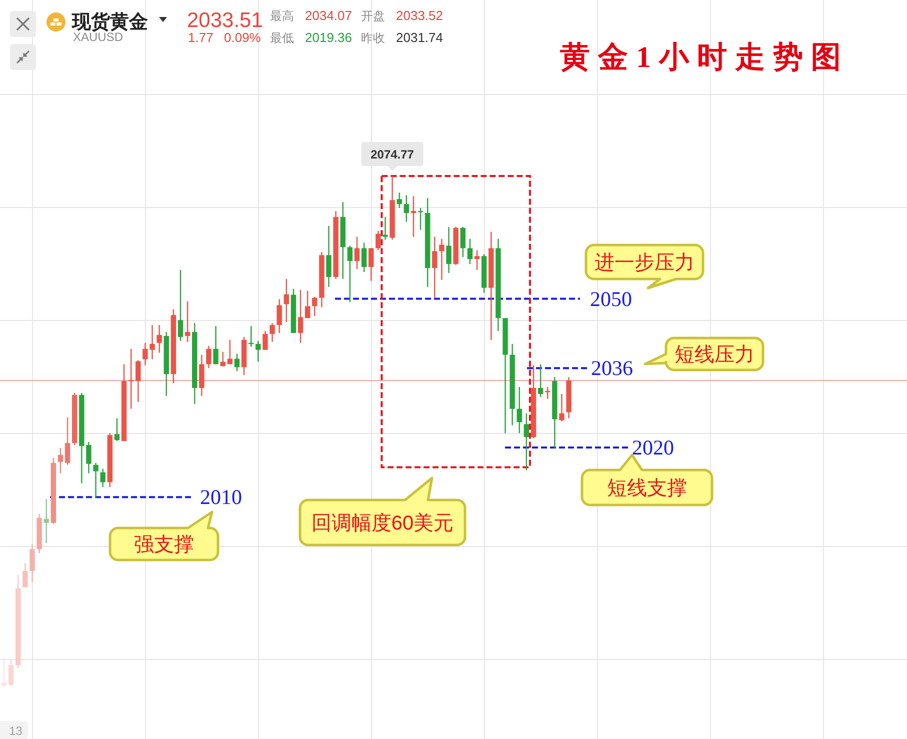 The width and height of the screenshot is (907, 739). Describe the element at coordinates (580, 368) in the screenshot. I see `ref-line: 2036` at that location.